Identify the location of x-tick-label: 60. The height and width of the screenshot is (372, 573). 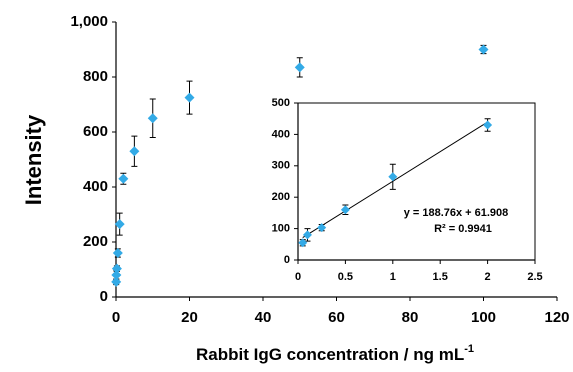
(336, 317).